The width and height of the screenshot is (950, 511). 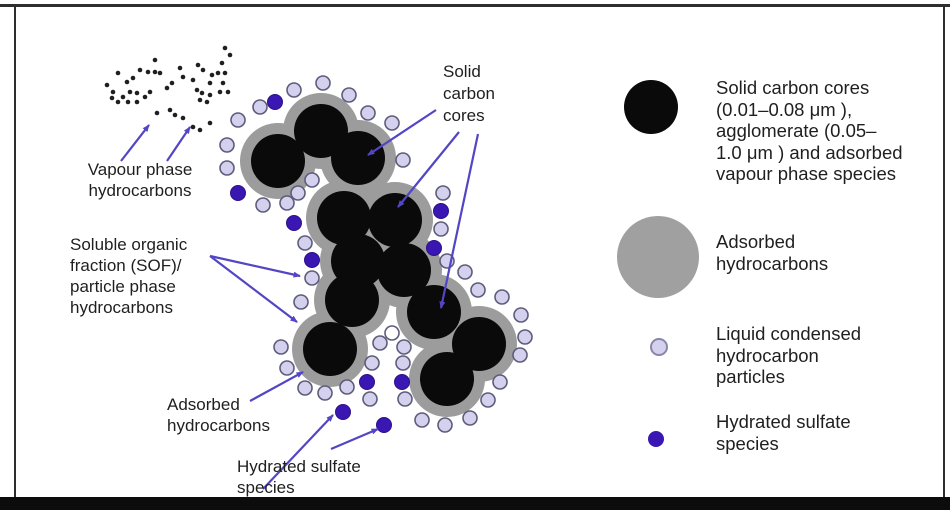 I want to click on legend-line: Liquid condensed, so click(x=789, y=333).